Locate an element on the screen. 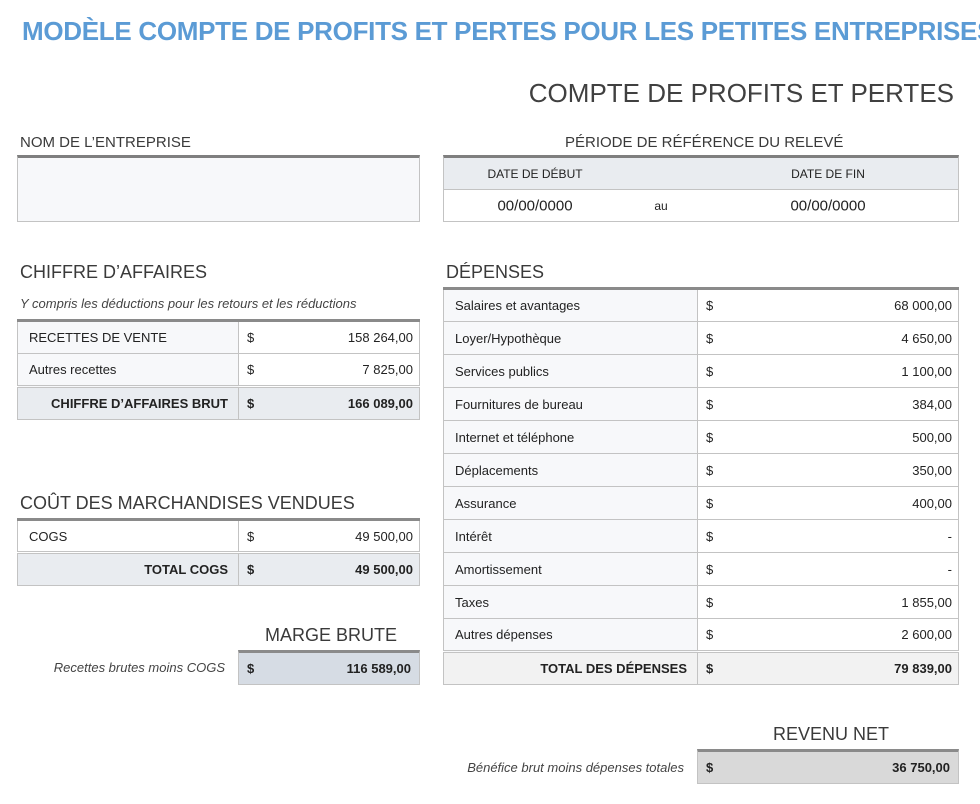  table-row: Amortissement $ - is located at coordinates (701, 569).